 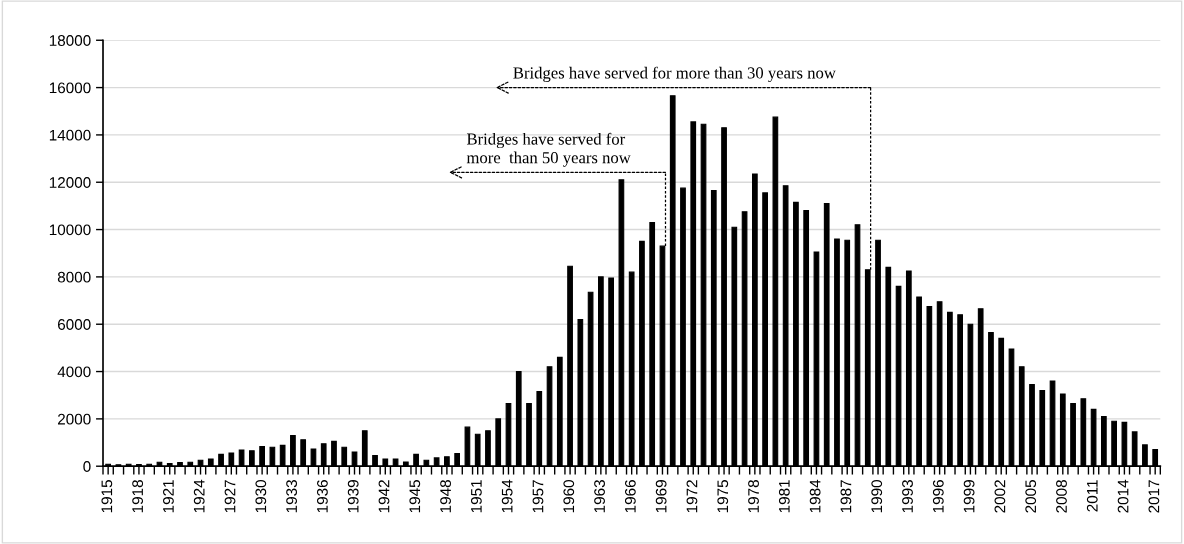 What do you see at coordinates (538, 496) in the screenshot?
I see `x-tick-label: 1957` at bounding box center [538, 496].